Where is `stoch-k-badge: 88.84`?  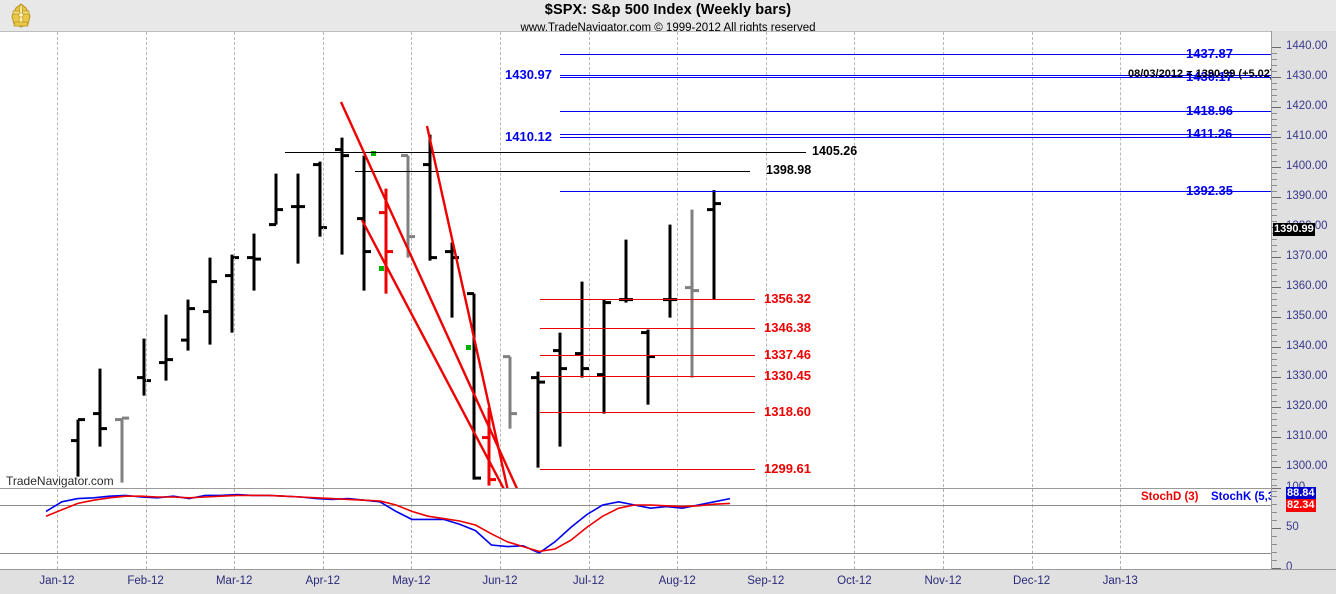 stoch-k-badge: 88.84 is located at coordinates (1301, 493).